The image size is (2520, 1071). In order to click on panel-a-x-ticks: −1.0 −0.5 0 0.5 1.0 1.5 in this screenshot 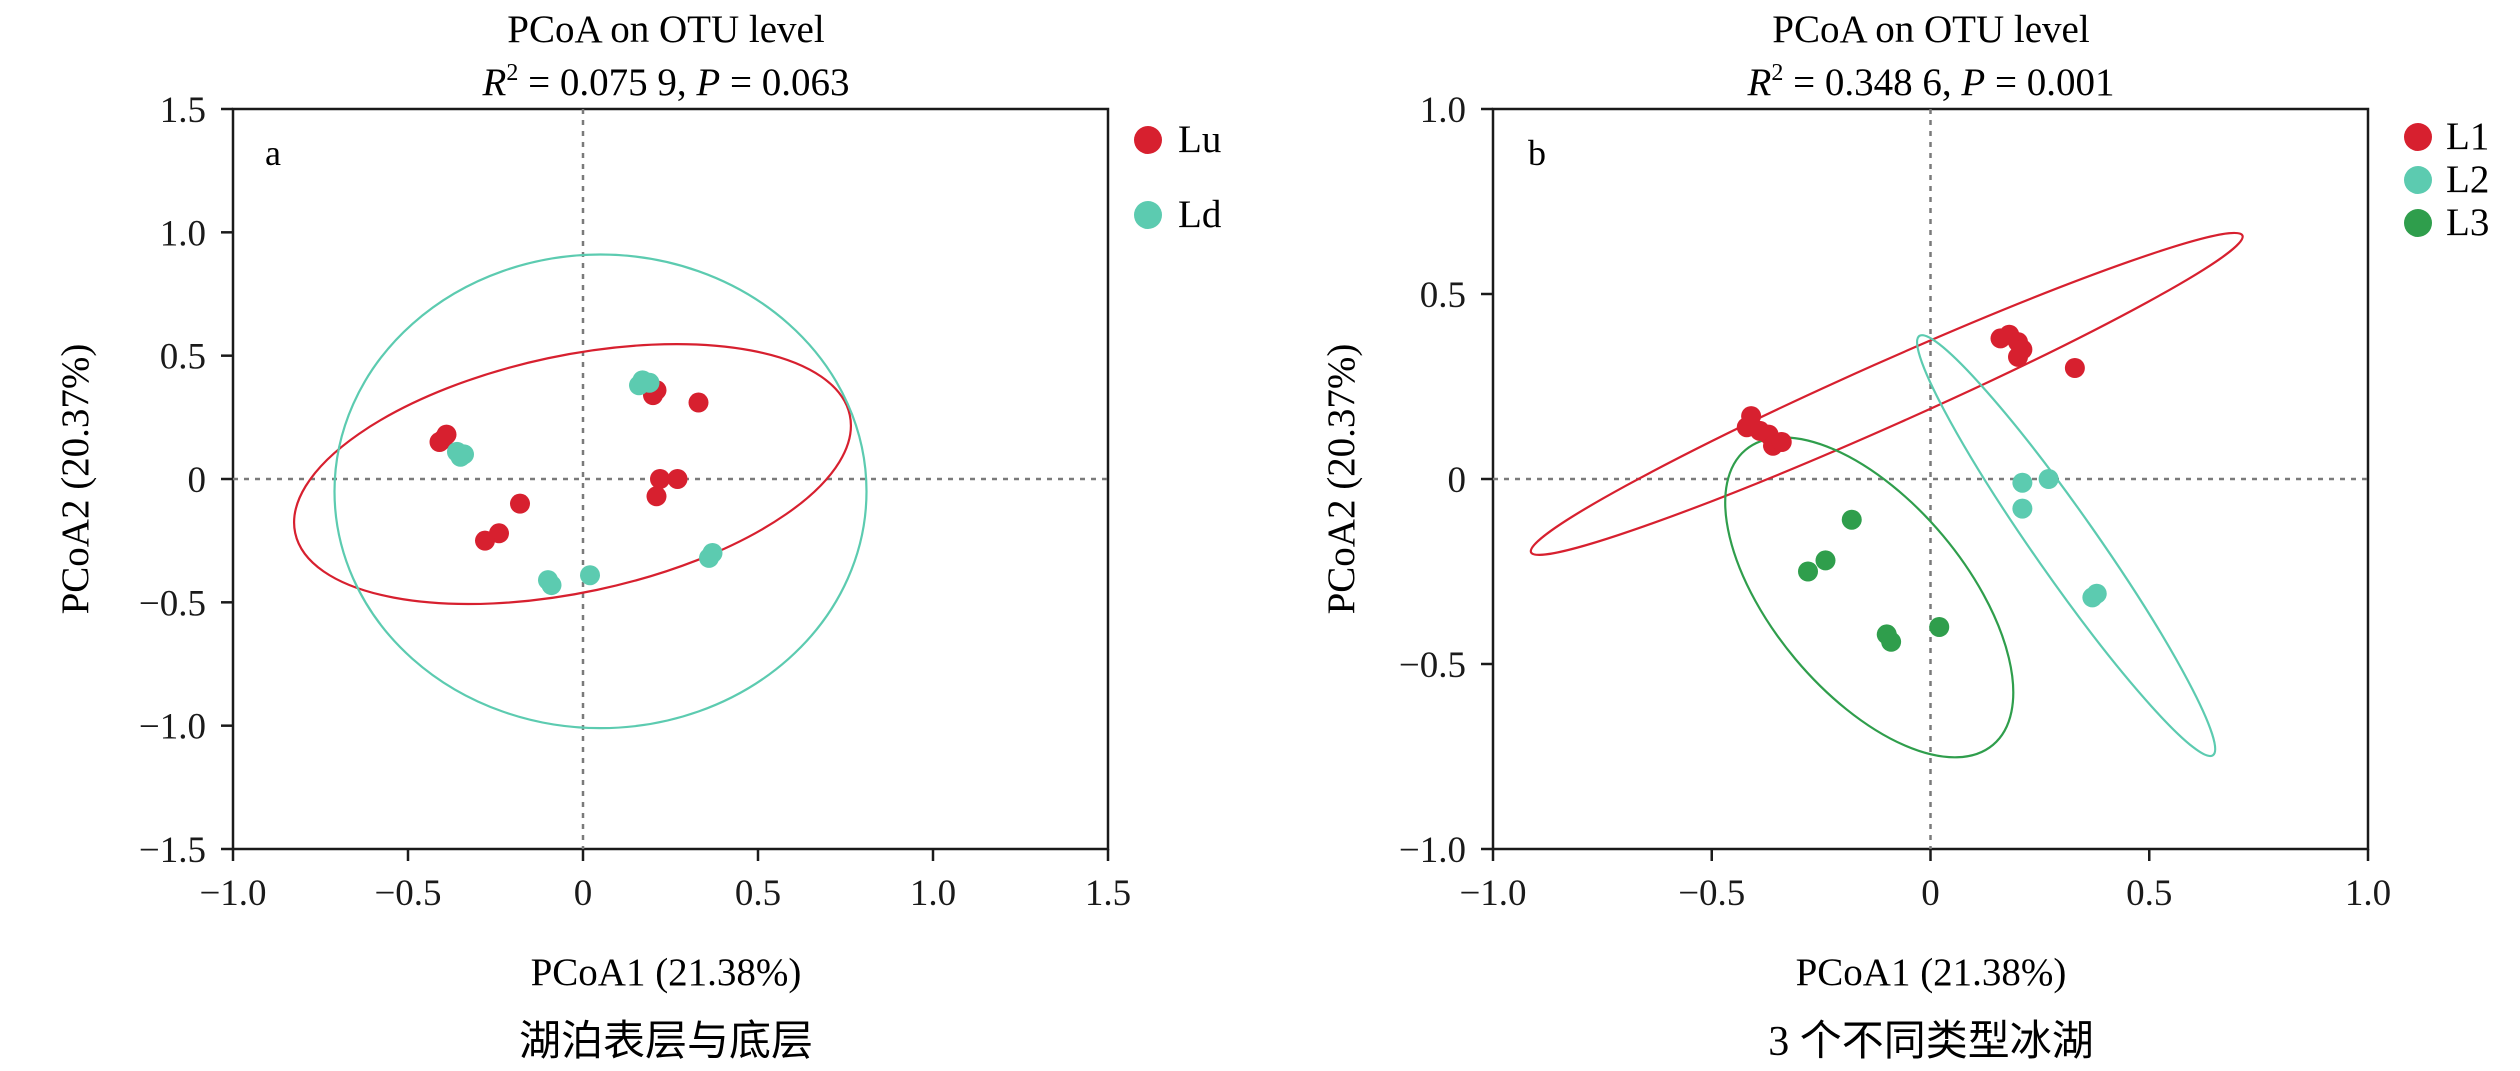, I will do `click(665, 881)`.